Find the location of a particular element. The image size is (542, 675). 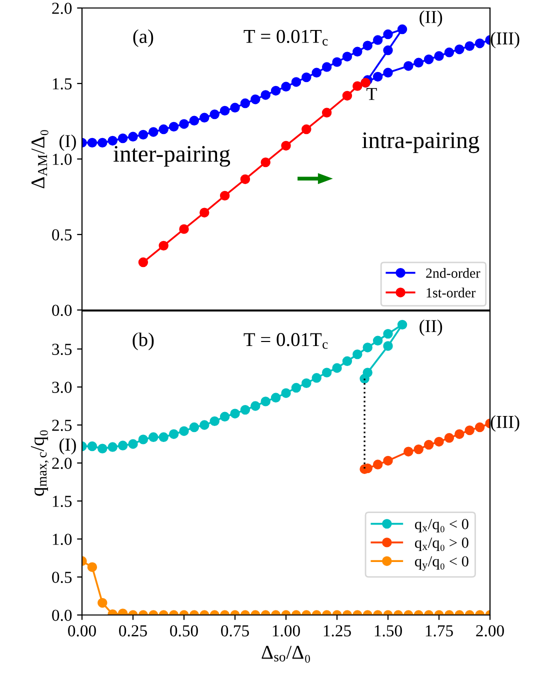

x-tick-label: 0.25 is located at coordinates (133, 631).